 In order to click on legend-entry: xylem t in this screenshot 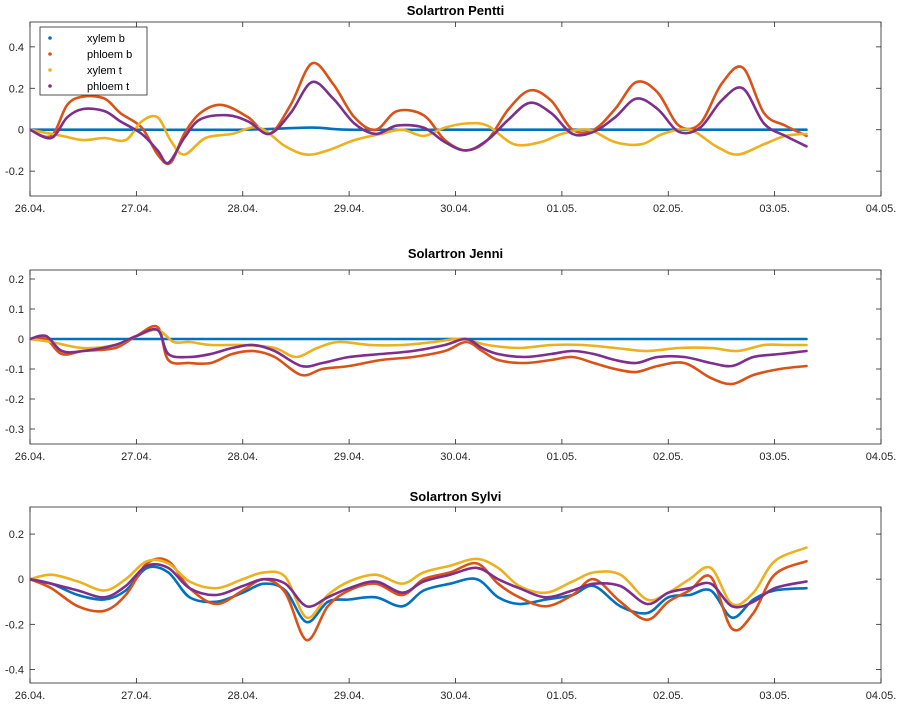, I will do `click(104, 71)`.